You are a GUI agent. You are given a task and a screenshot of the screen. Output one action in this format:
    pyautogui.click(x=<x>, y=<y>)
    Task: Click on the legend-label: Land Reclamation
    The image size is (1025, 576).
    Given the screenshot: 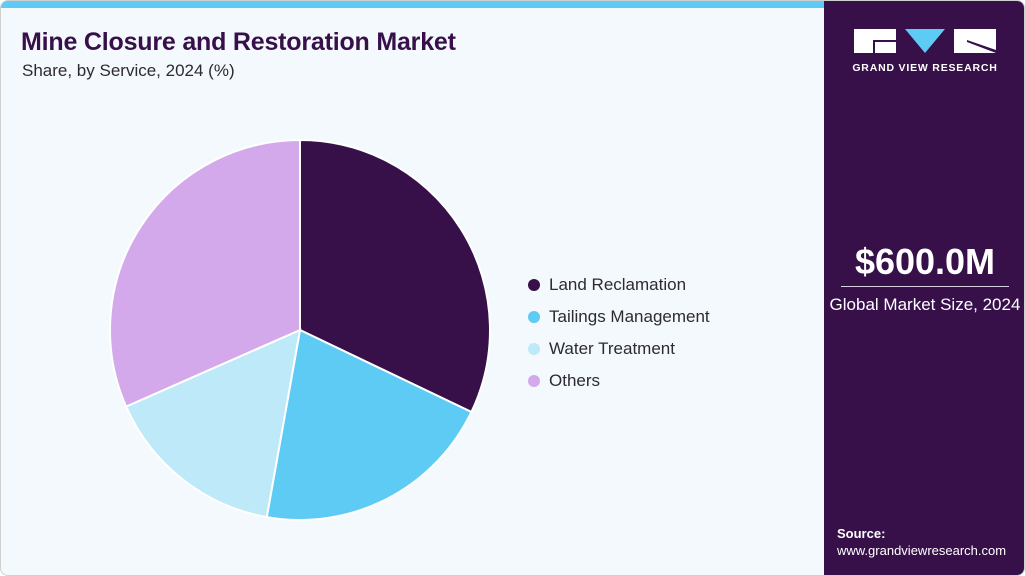 What is the action you would take?
    pyautogui.click(x=618, y=284)
    